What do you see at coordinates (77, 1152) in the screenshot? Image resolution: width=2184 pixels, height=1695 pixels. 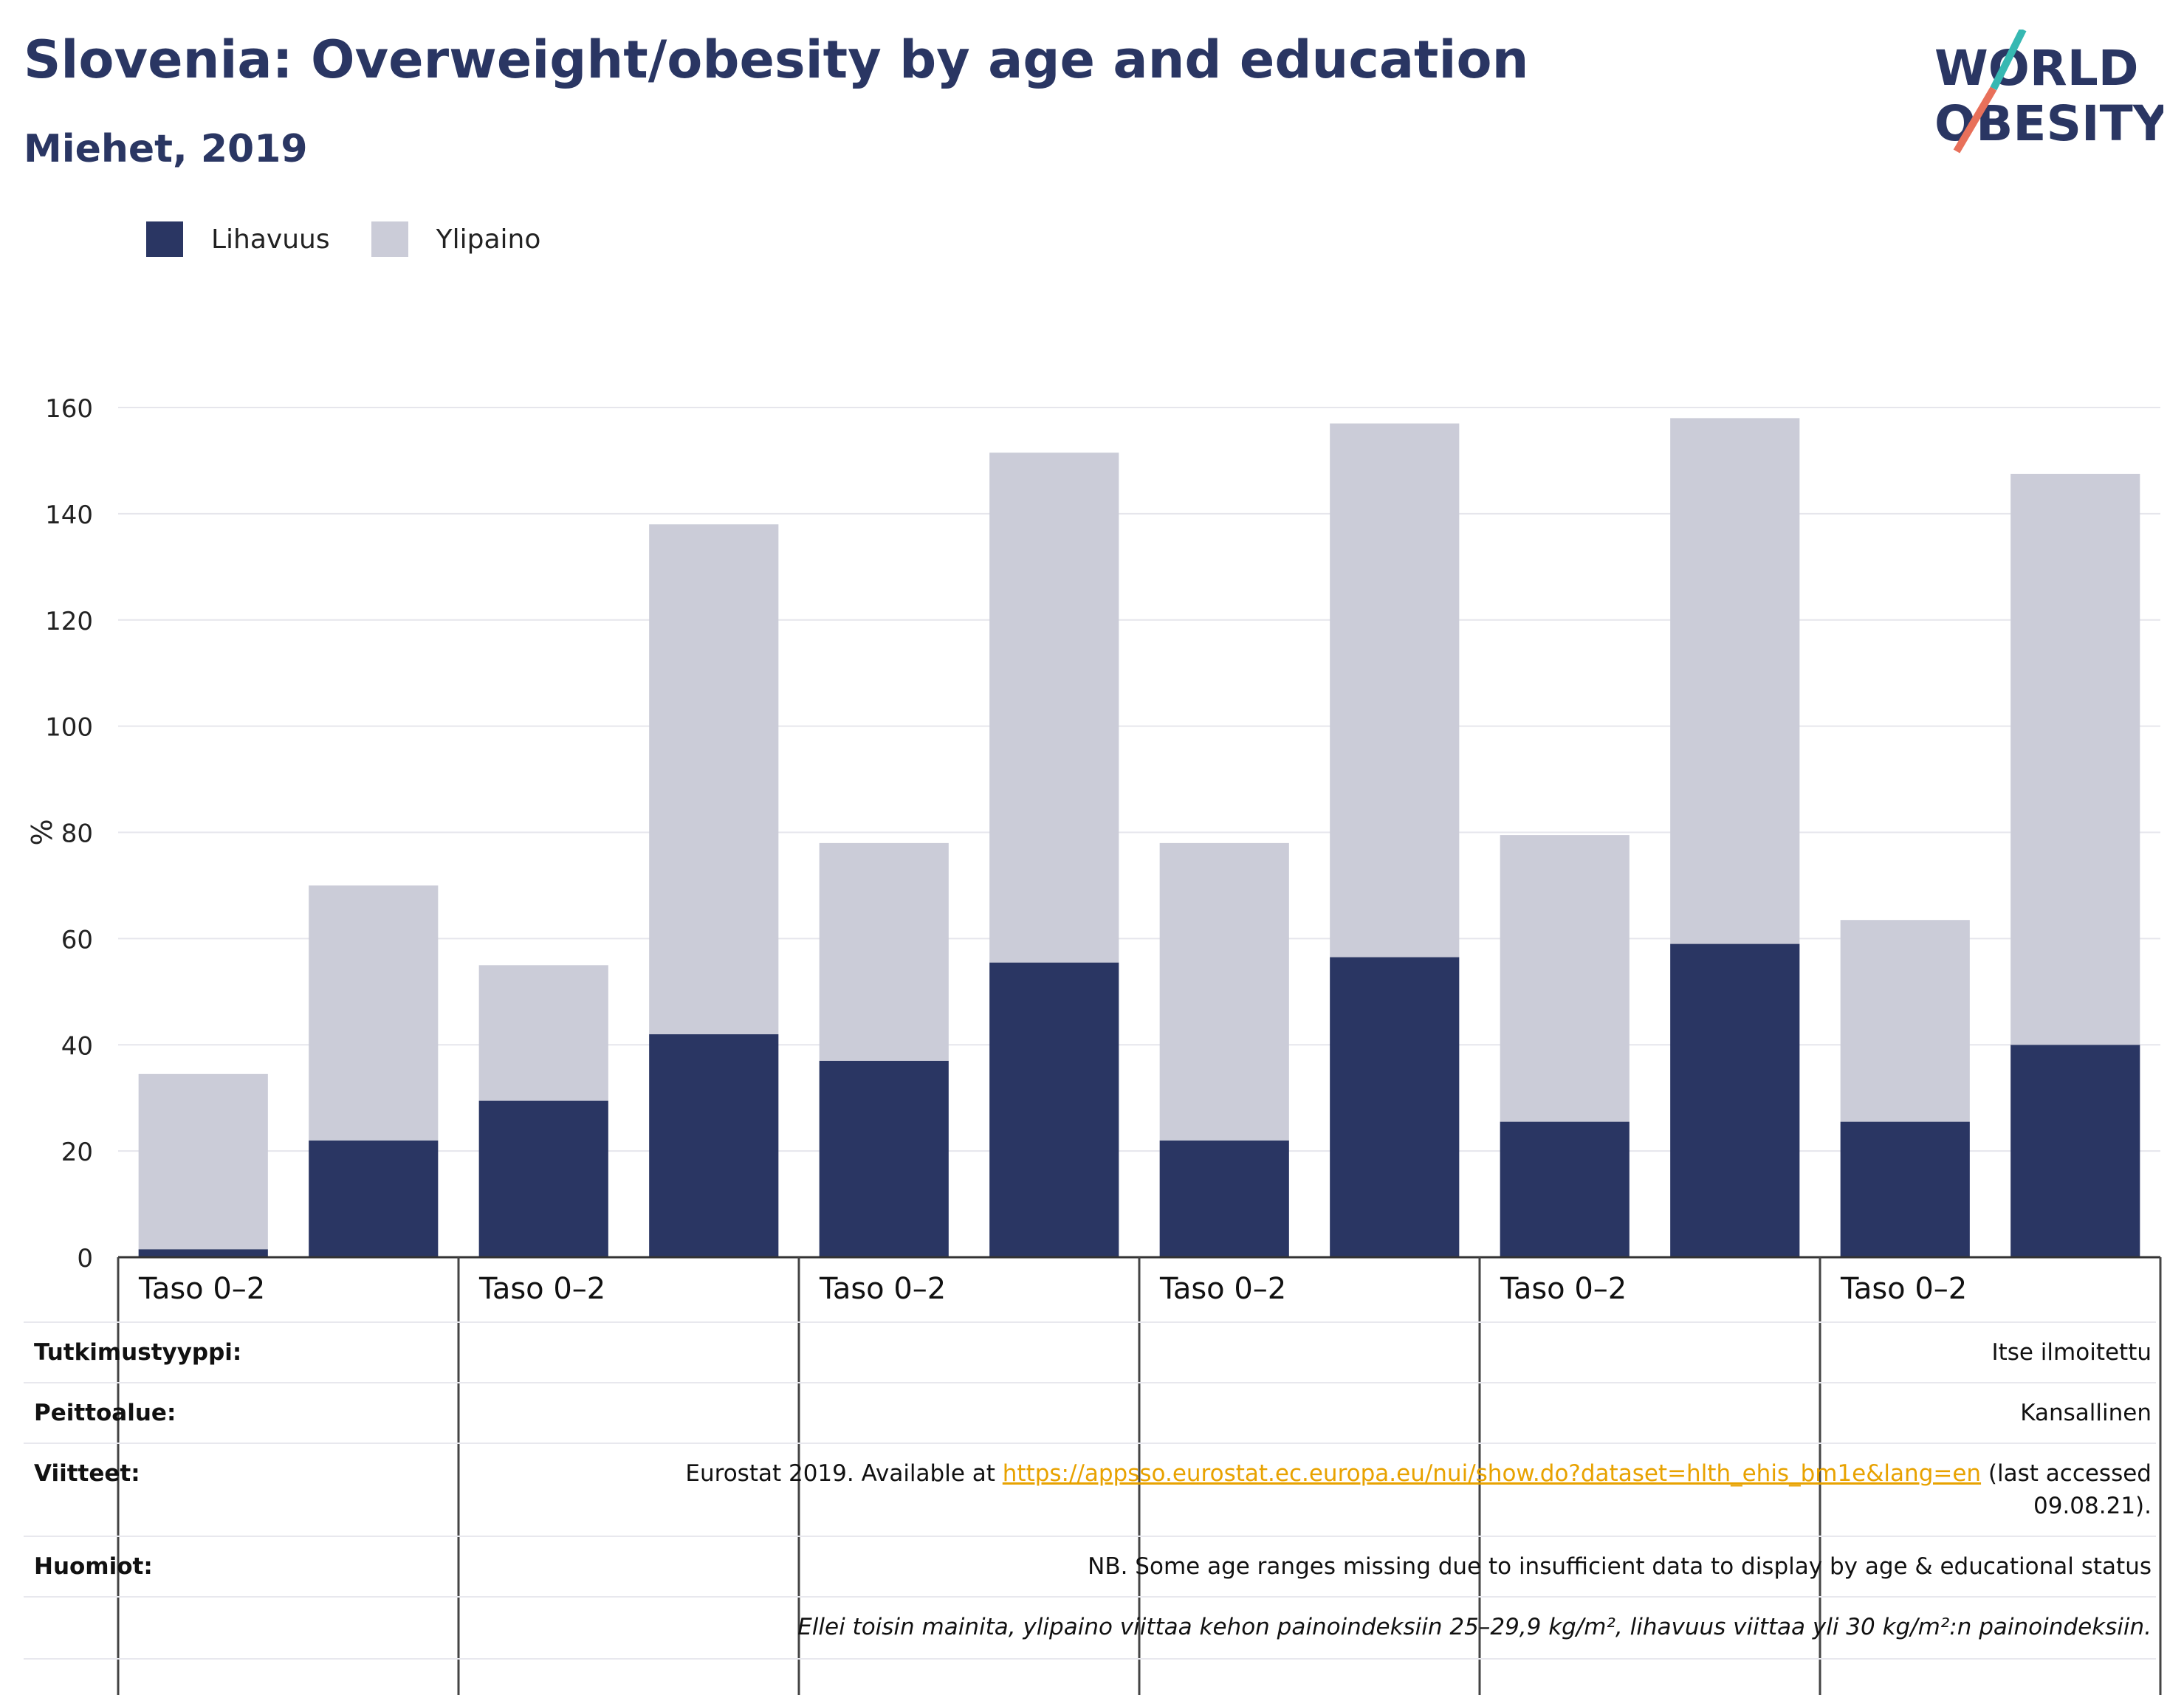 I see `y-tick-label: 20` at bounding box center [77, 1152].